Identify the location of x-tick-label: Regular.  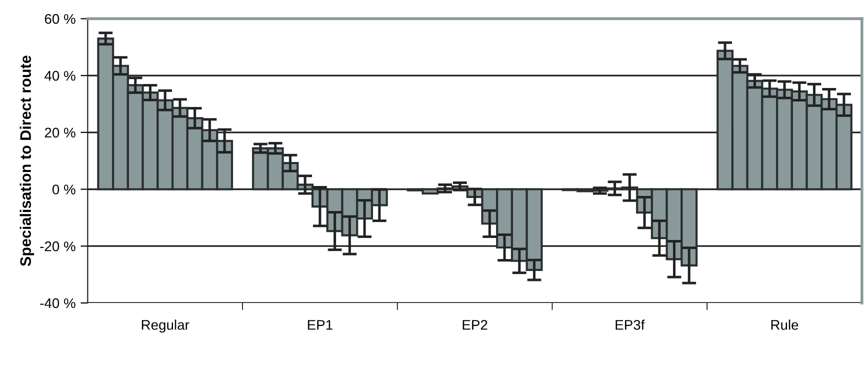
(166, 326).